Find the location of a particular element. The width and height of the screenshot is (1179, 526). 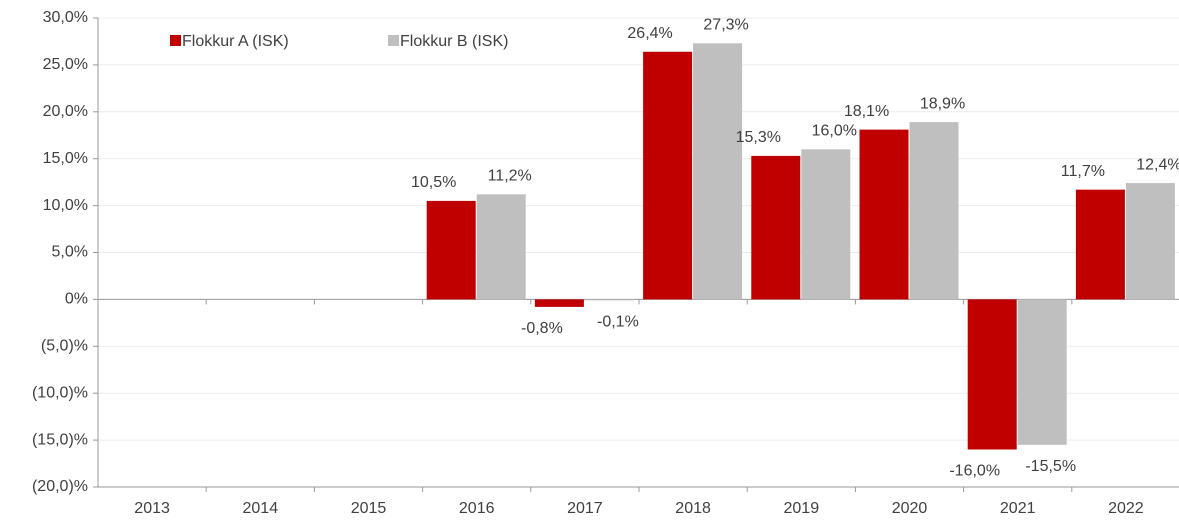

y-tick-label: (15,0)% is located at coordinates (60, 439).